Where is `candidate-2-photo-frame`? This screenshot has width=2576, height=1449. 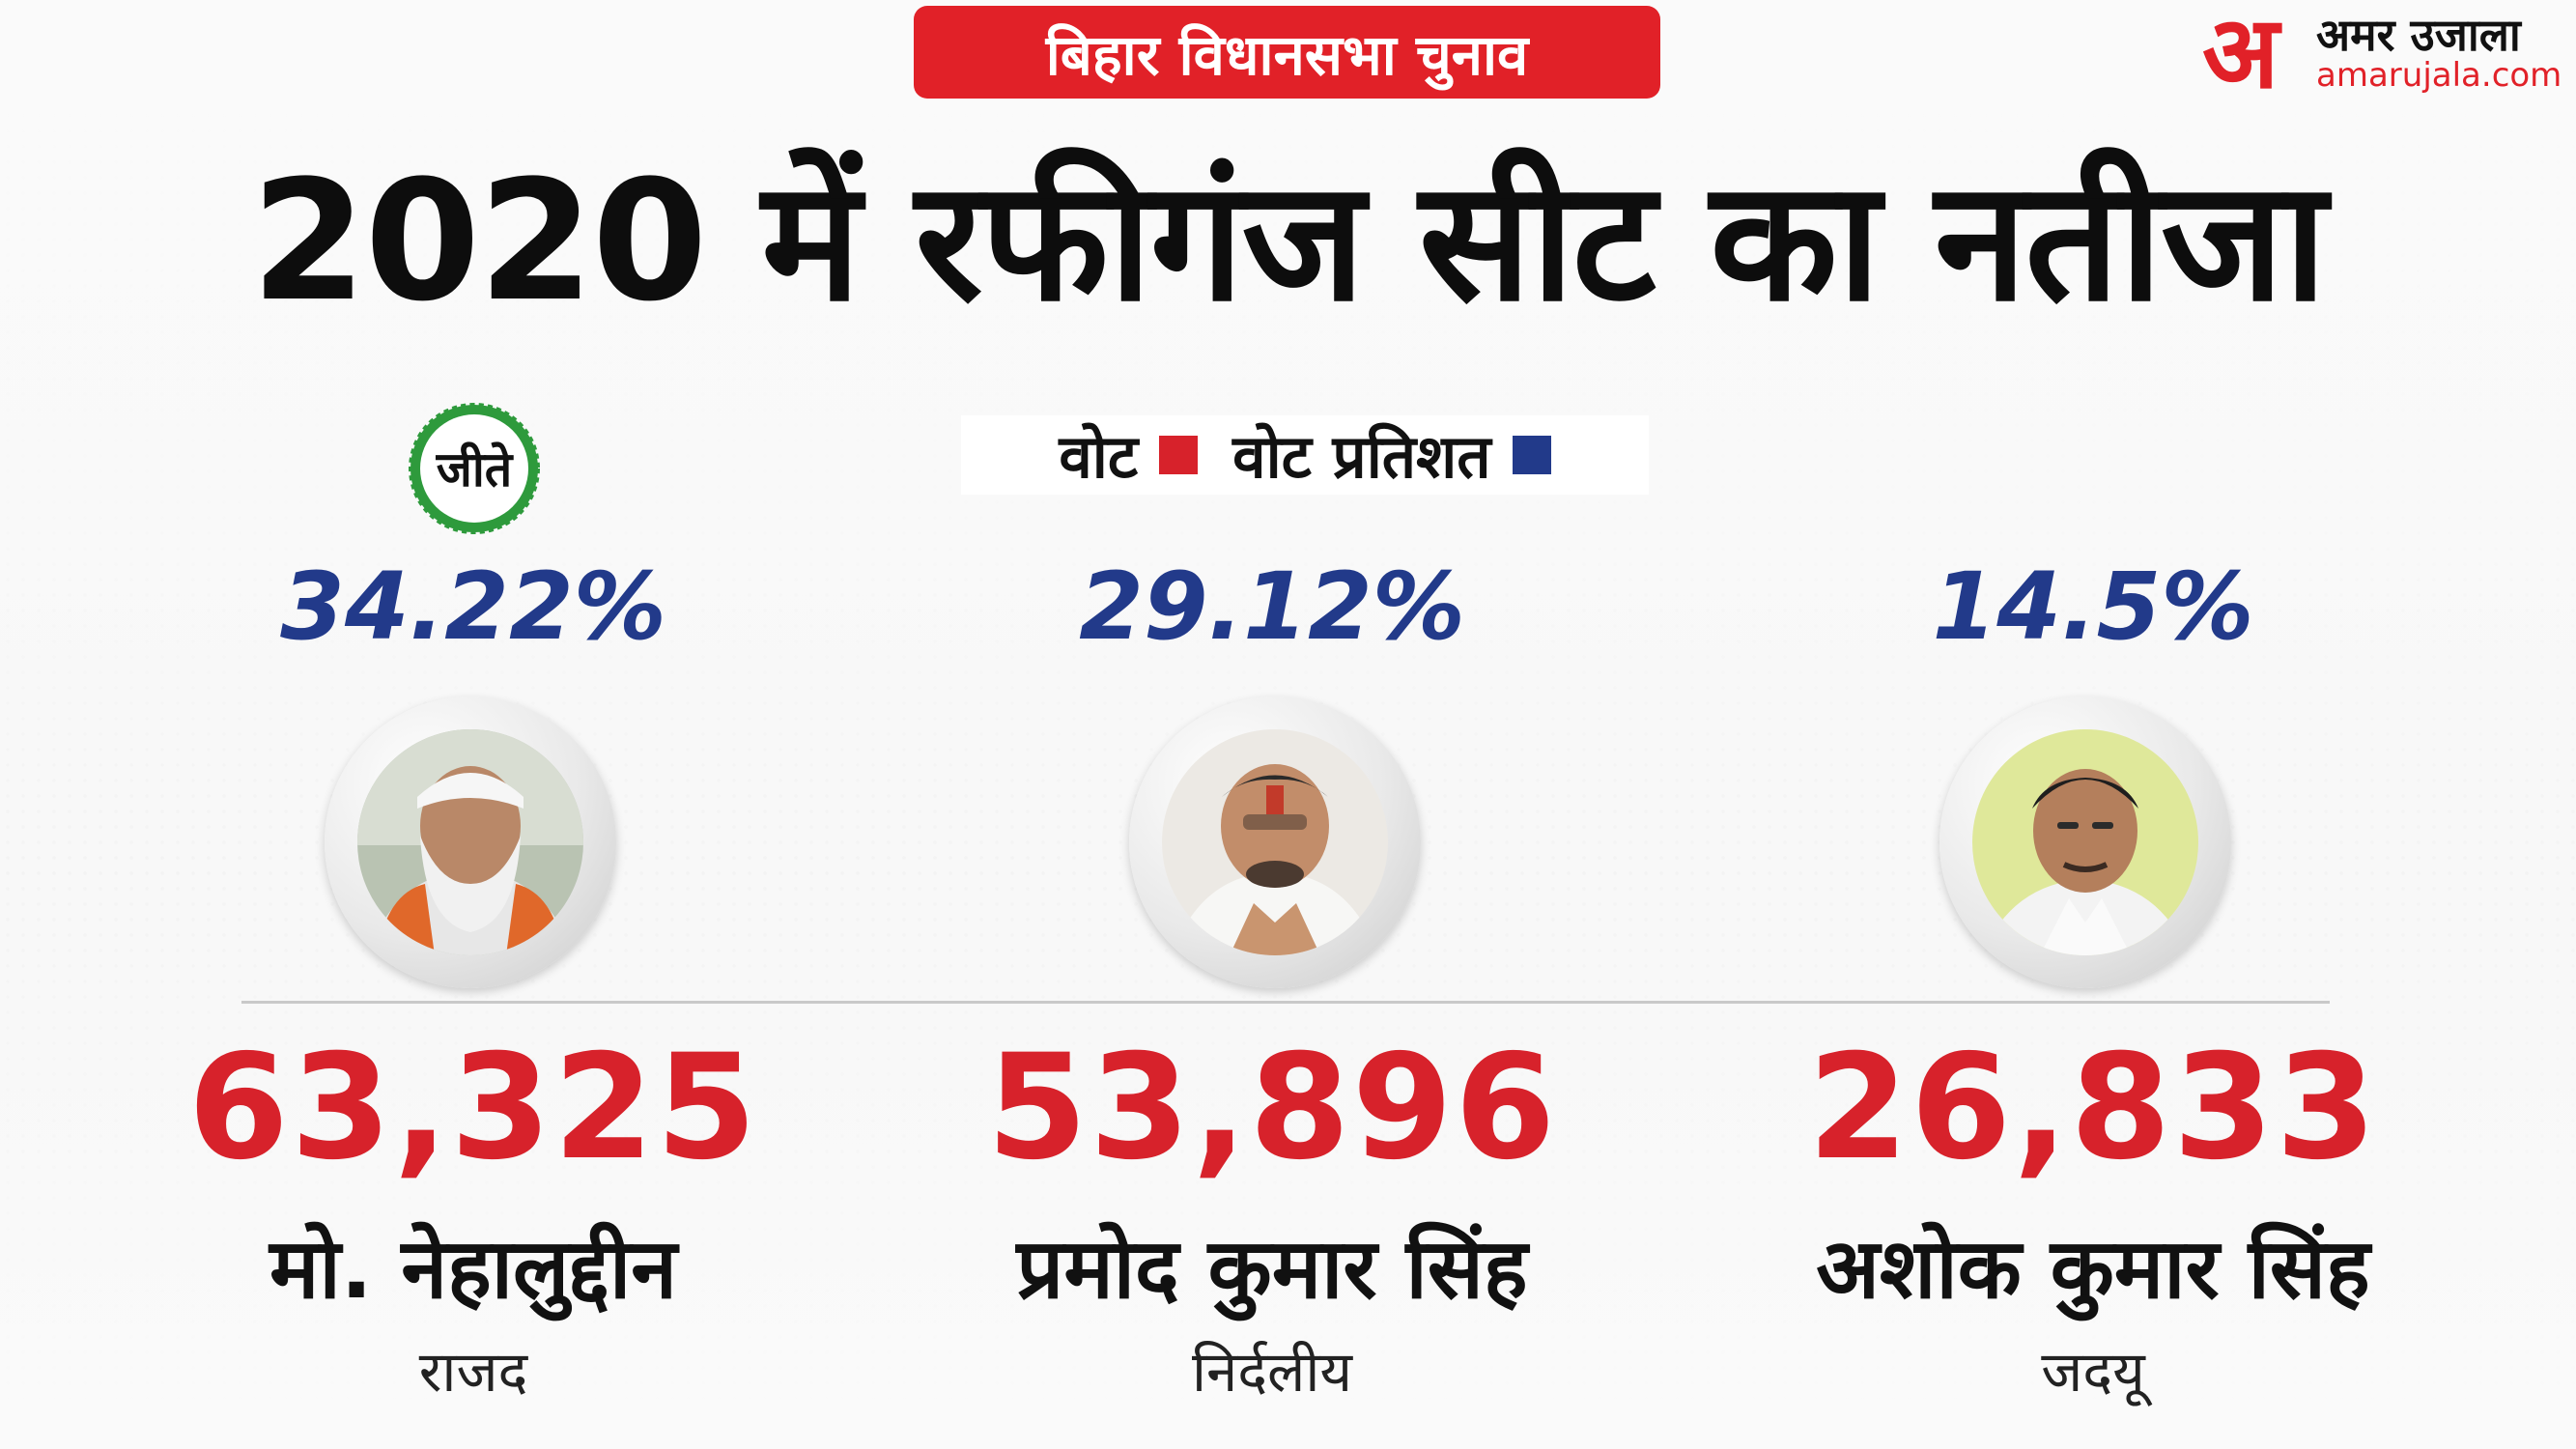 candidate-2-photo-frame is located at coordinates (1275, 842).